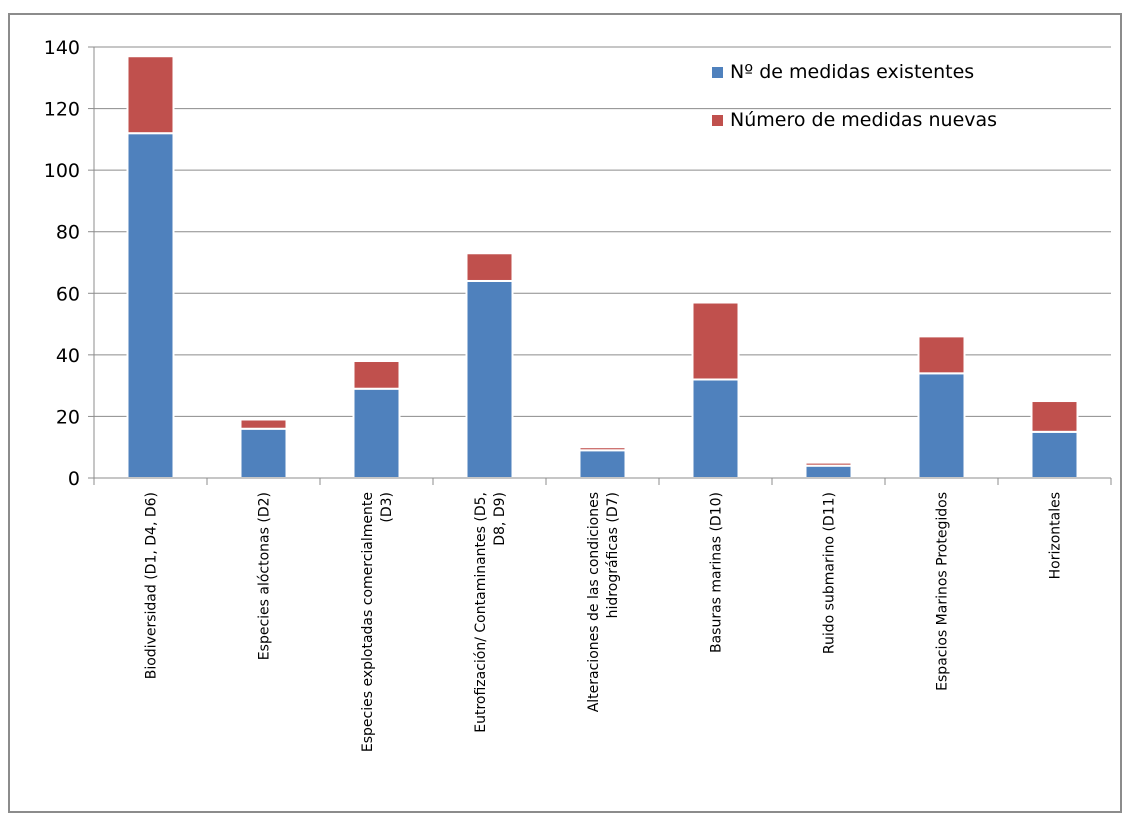 The height and width of the screenshot is (816, 1131). Describe the element at coordinates (62, 110) in the screenshot. I see `y-tick-label: 120` at that location.